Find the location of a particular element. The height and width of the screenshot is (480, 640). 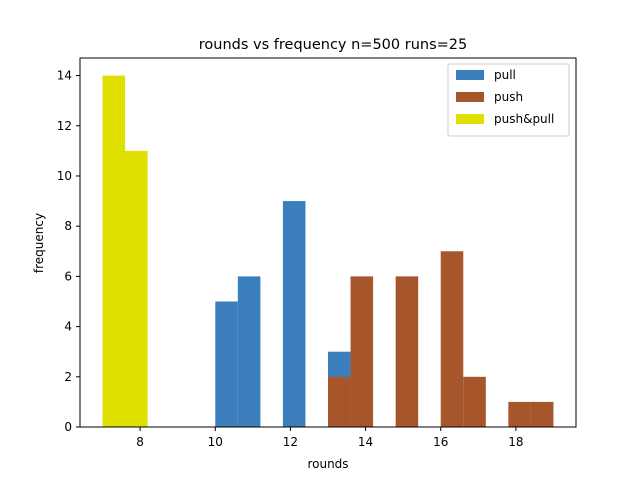

legend-swatch-push is located at coordinates (470, 97).